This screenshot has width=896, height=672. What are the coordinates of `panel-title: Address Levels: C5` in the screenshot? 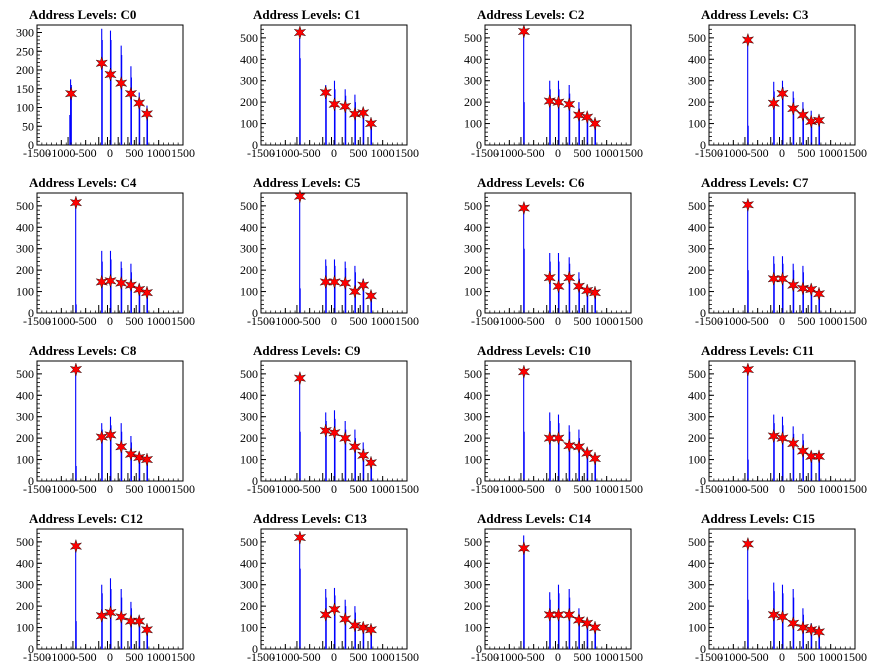 It's located at (307, 182).